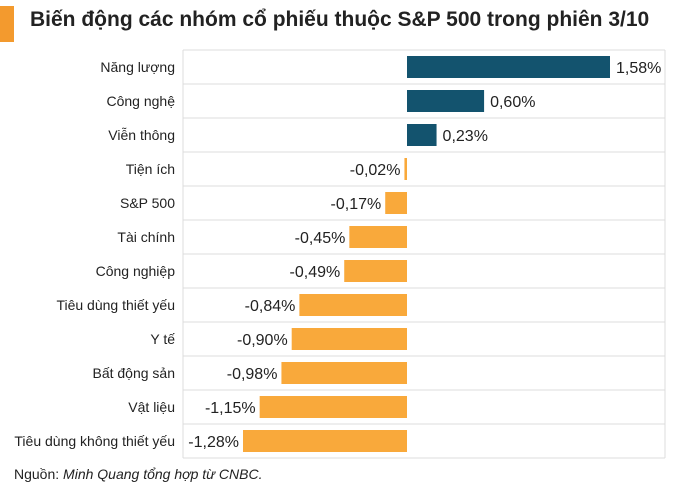 This screenshot has width=700, height=493. Describe the element at coordinates (136, 271) in the screenshot. I see `category-label: Công nghiệp` at that location.